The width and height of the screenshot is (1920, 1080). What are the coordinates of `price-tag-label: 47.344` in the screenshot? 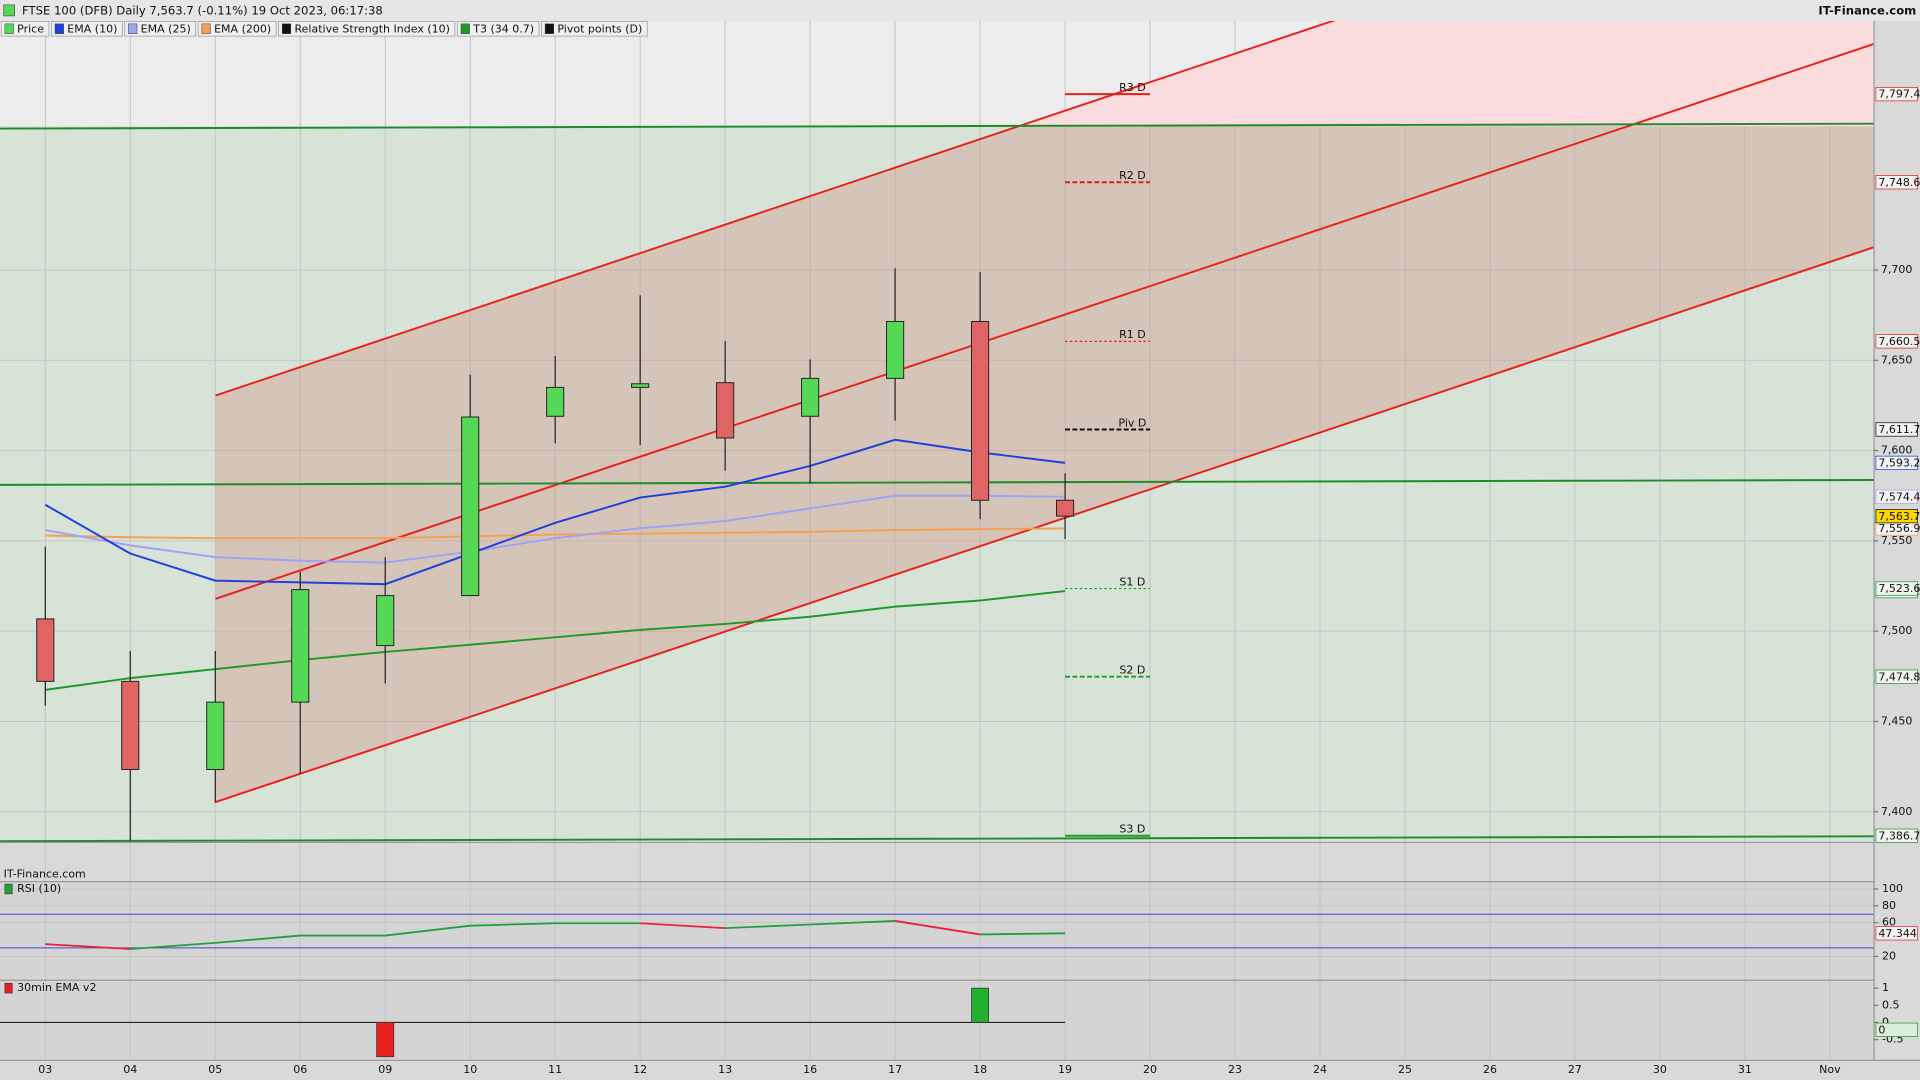 It's located at (1897, 933).